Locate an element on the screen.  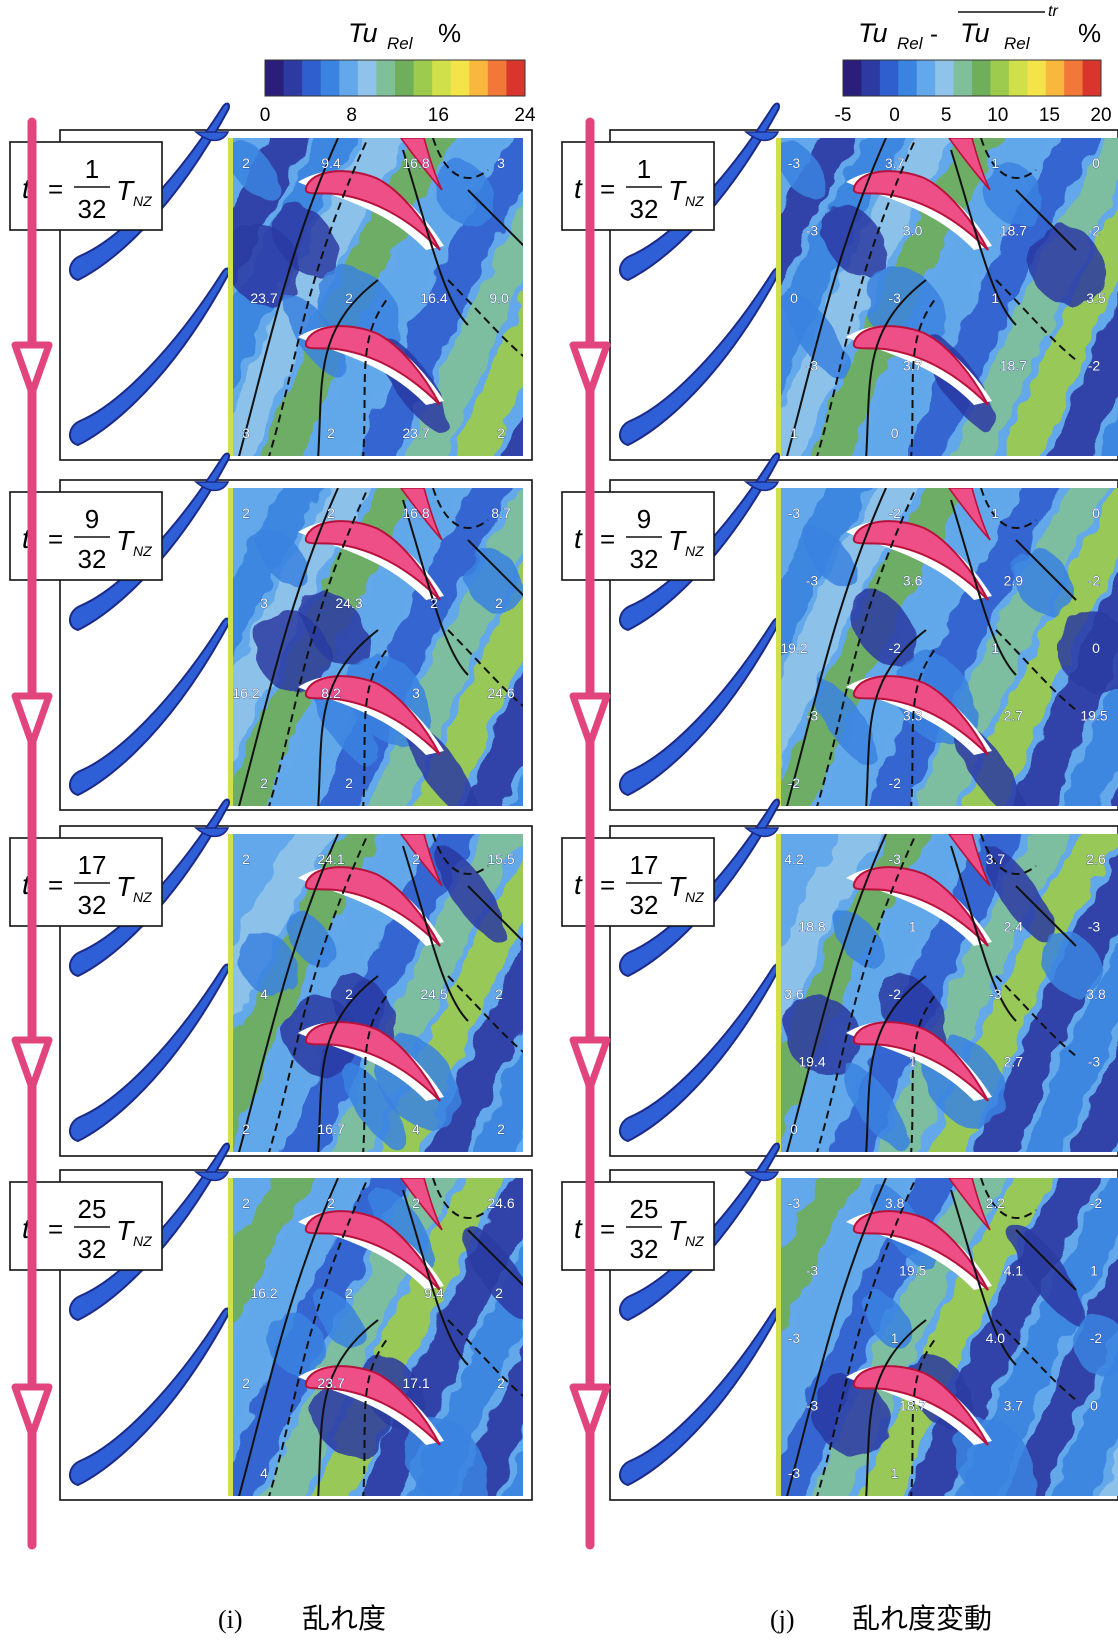
contour-value-label: 16.2 is located at coordinates (245, 693).